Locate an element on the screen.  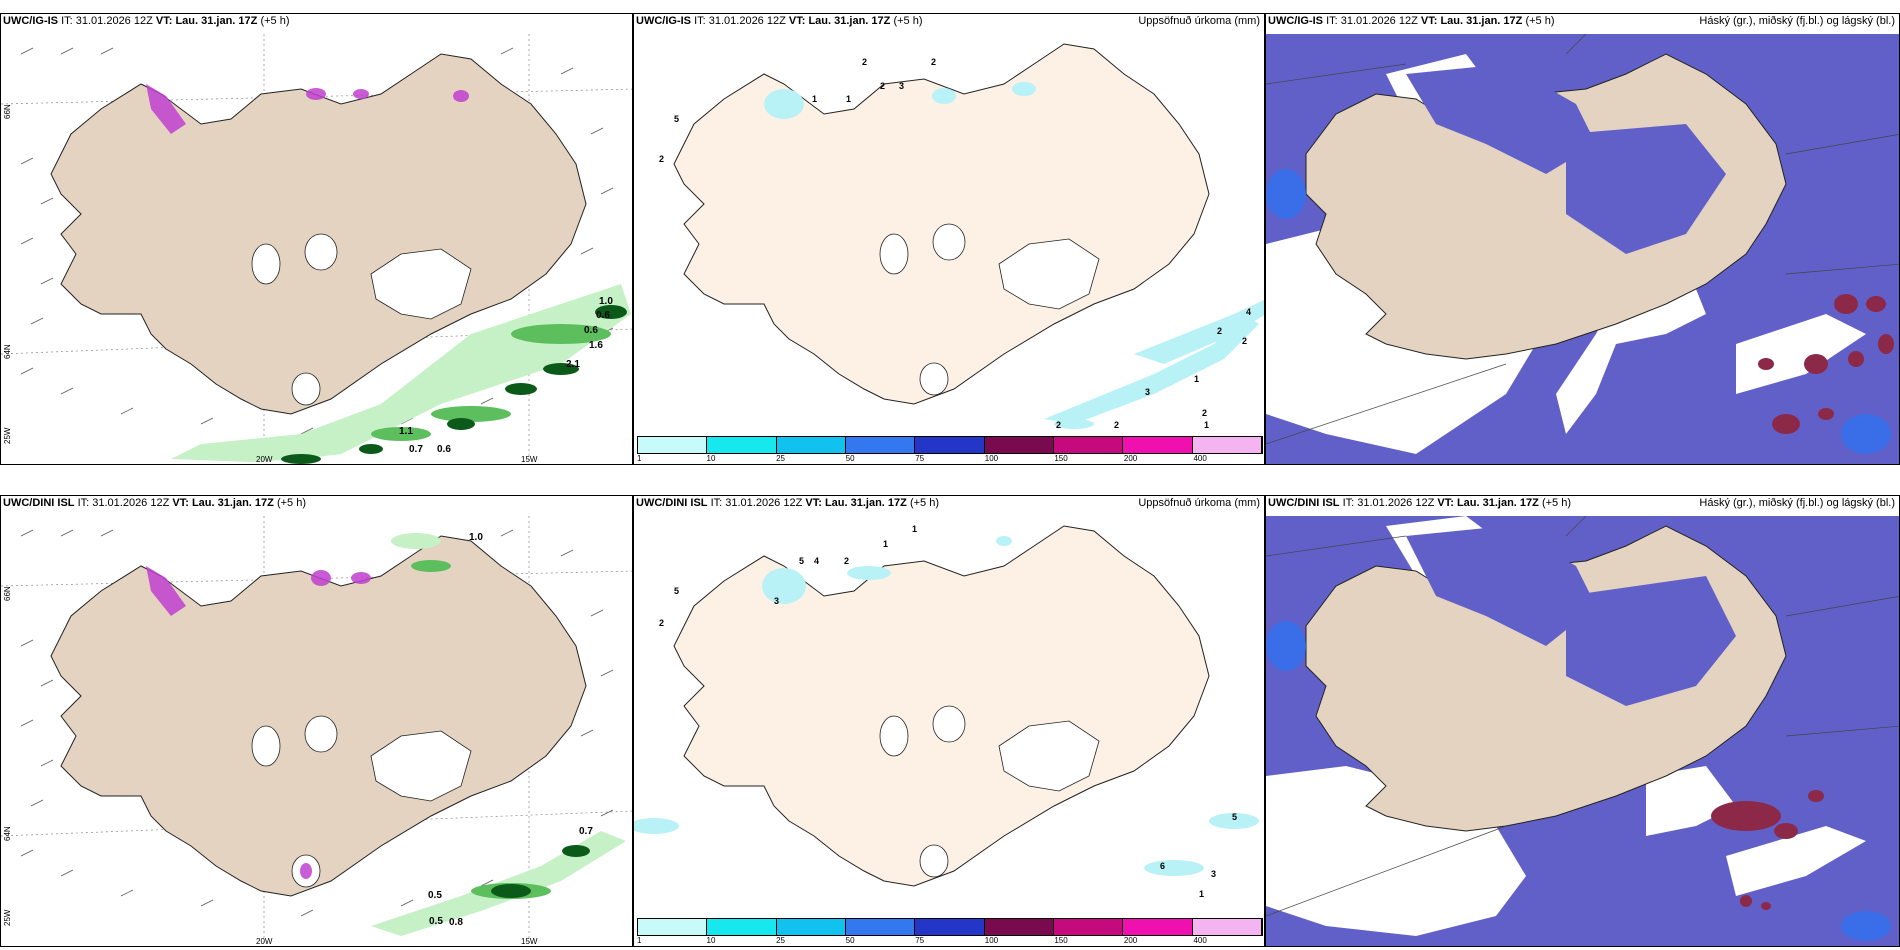
wind-label: 1.6 is located at coordinates (596, 345).